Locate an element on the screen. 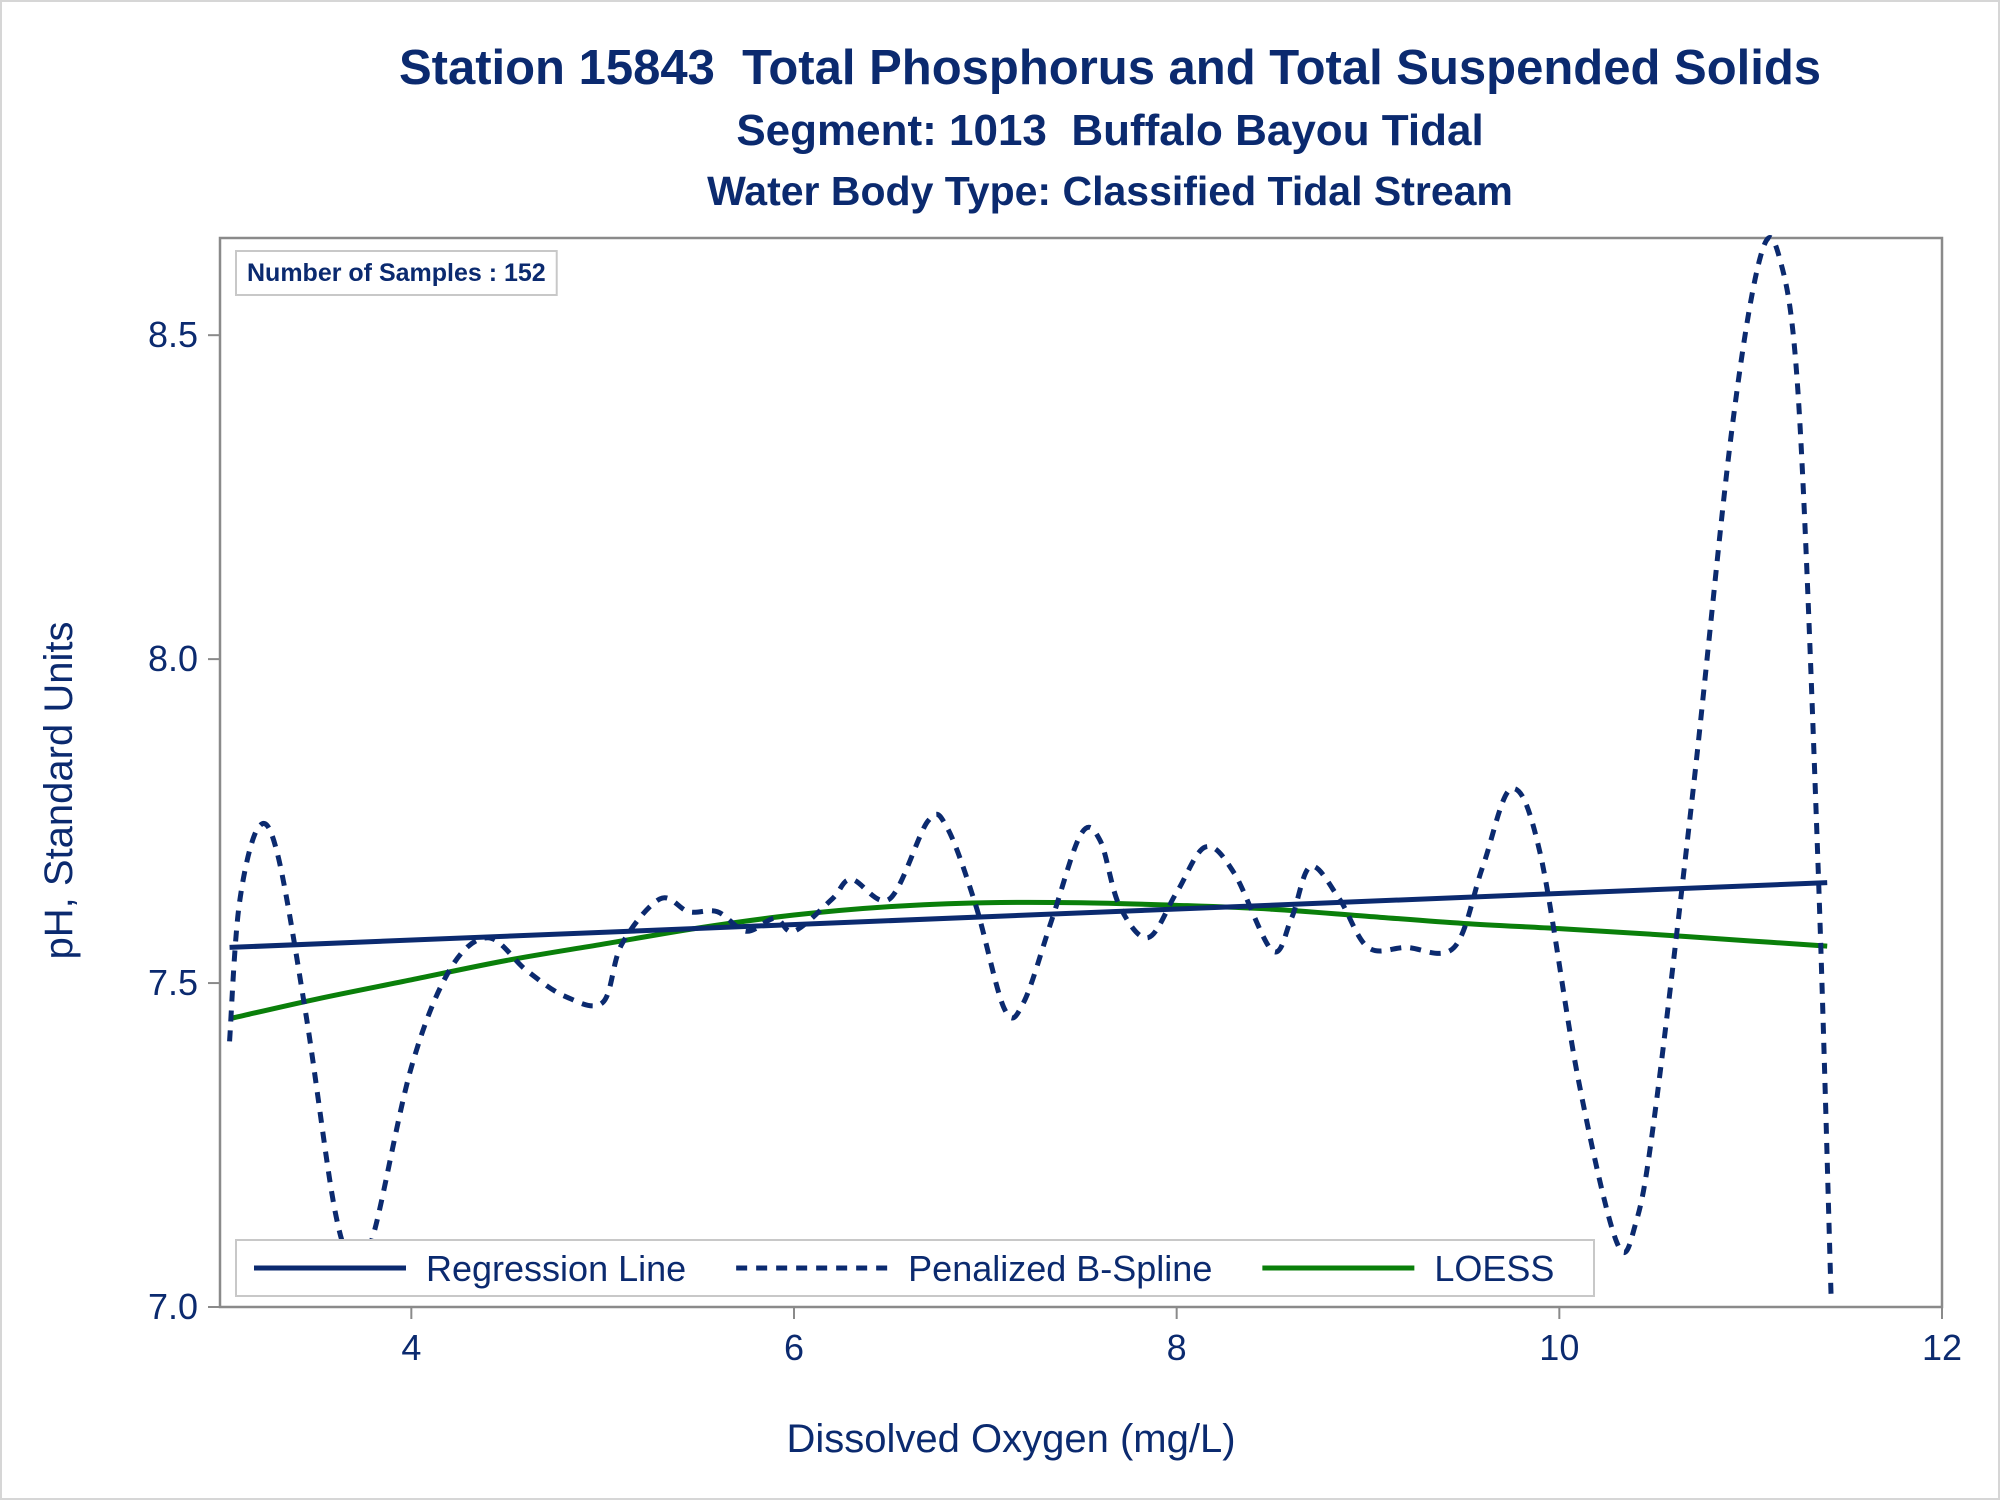 The image size is (2000, 1500). legend-label-penalized-b-spline: Penalized B-Spline is located at coordinates (1060, 1268).